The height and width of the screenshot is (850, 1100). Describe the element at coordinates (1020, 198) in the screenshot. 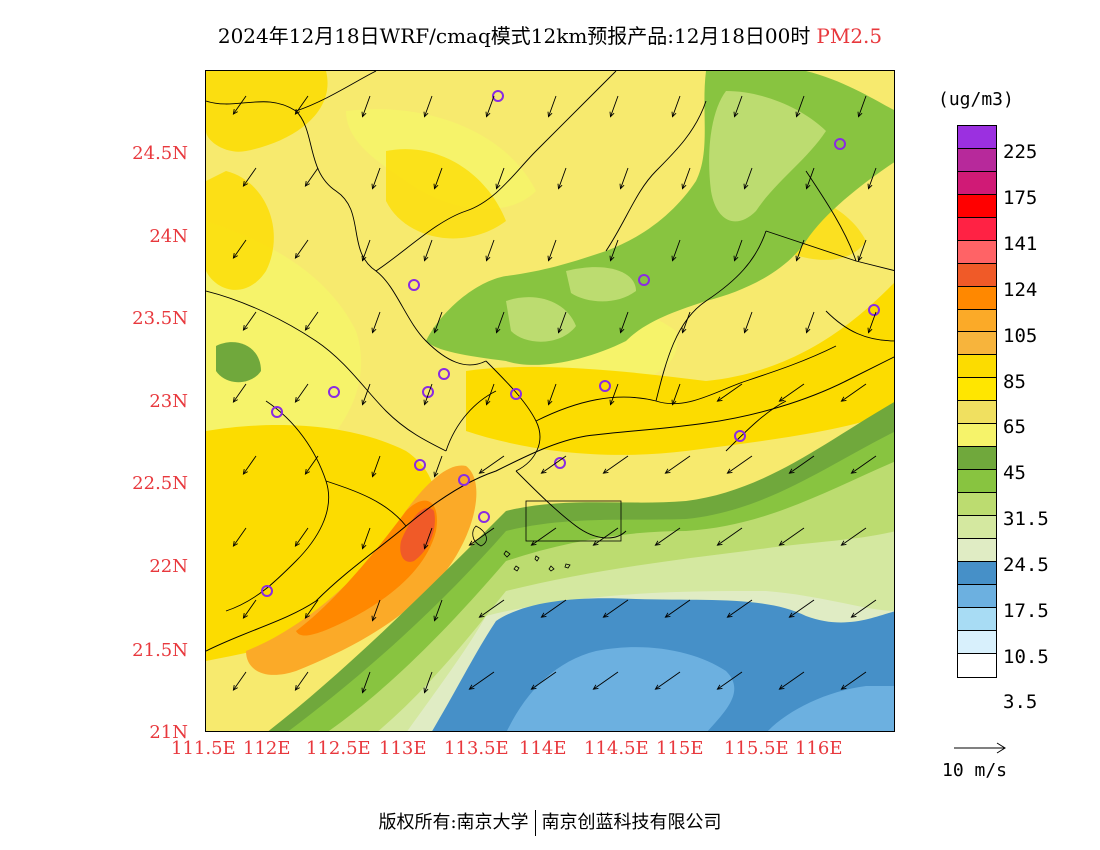

I see `colorbar-label: 175` at that location.